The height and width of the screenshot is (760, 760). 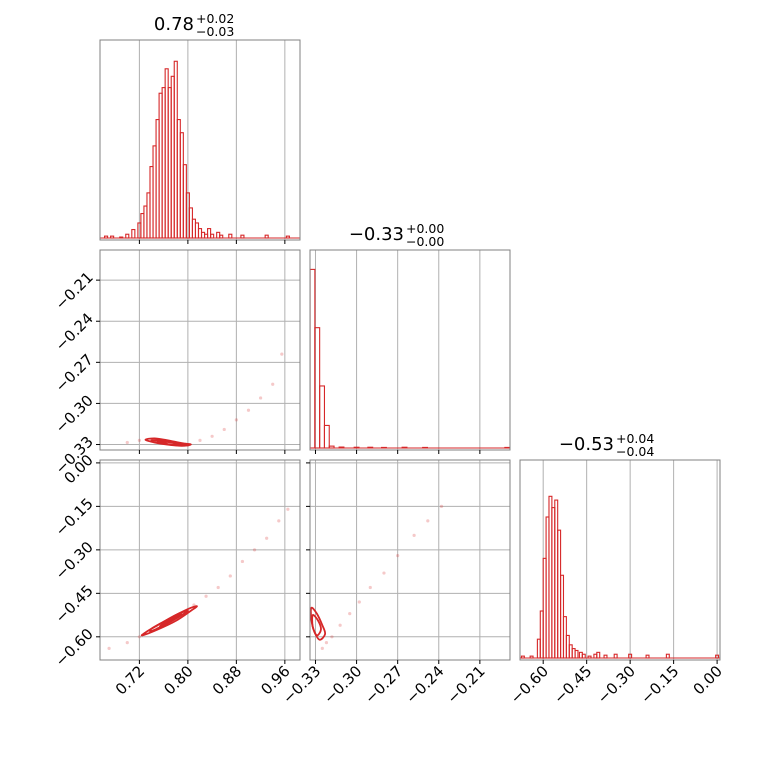 What do you see at coordinates (465, 684) in the screenshot?
I see `x-tick-label: −0.21` at bounding box center [465, 684].